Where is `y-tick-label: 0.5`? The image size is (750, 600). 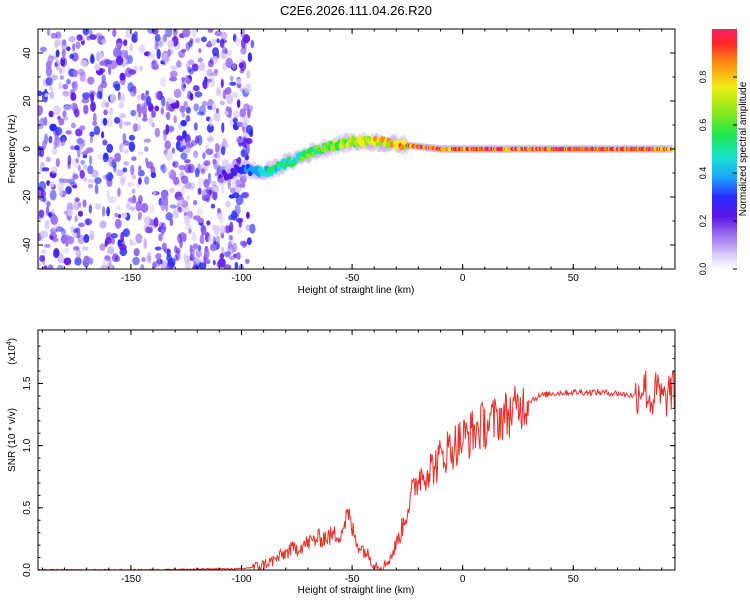 y-tick-label: 0.5 is located at coordinates (27, 507).